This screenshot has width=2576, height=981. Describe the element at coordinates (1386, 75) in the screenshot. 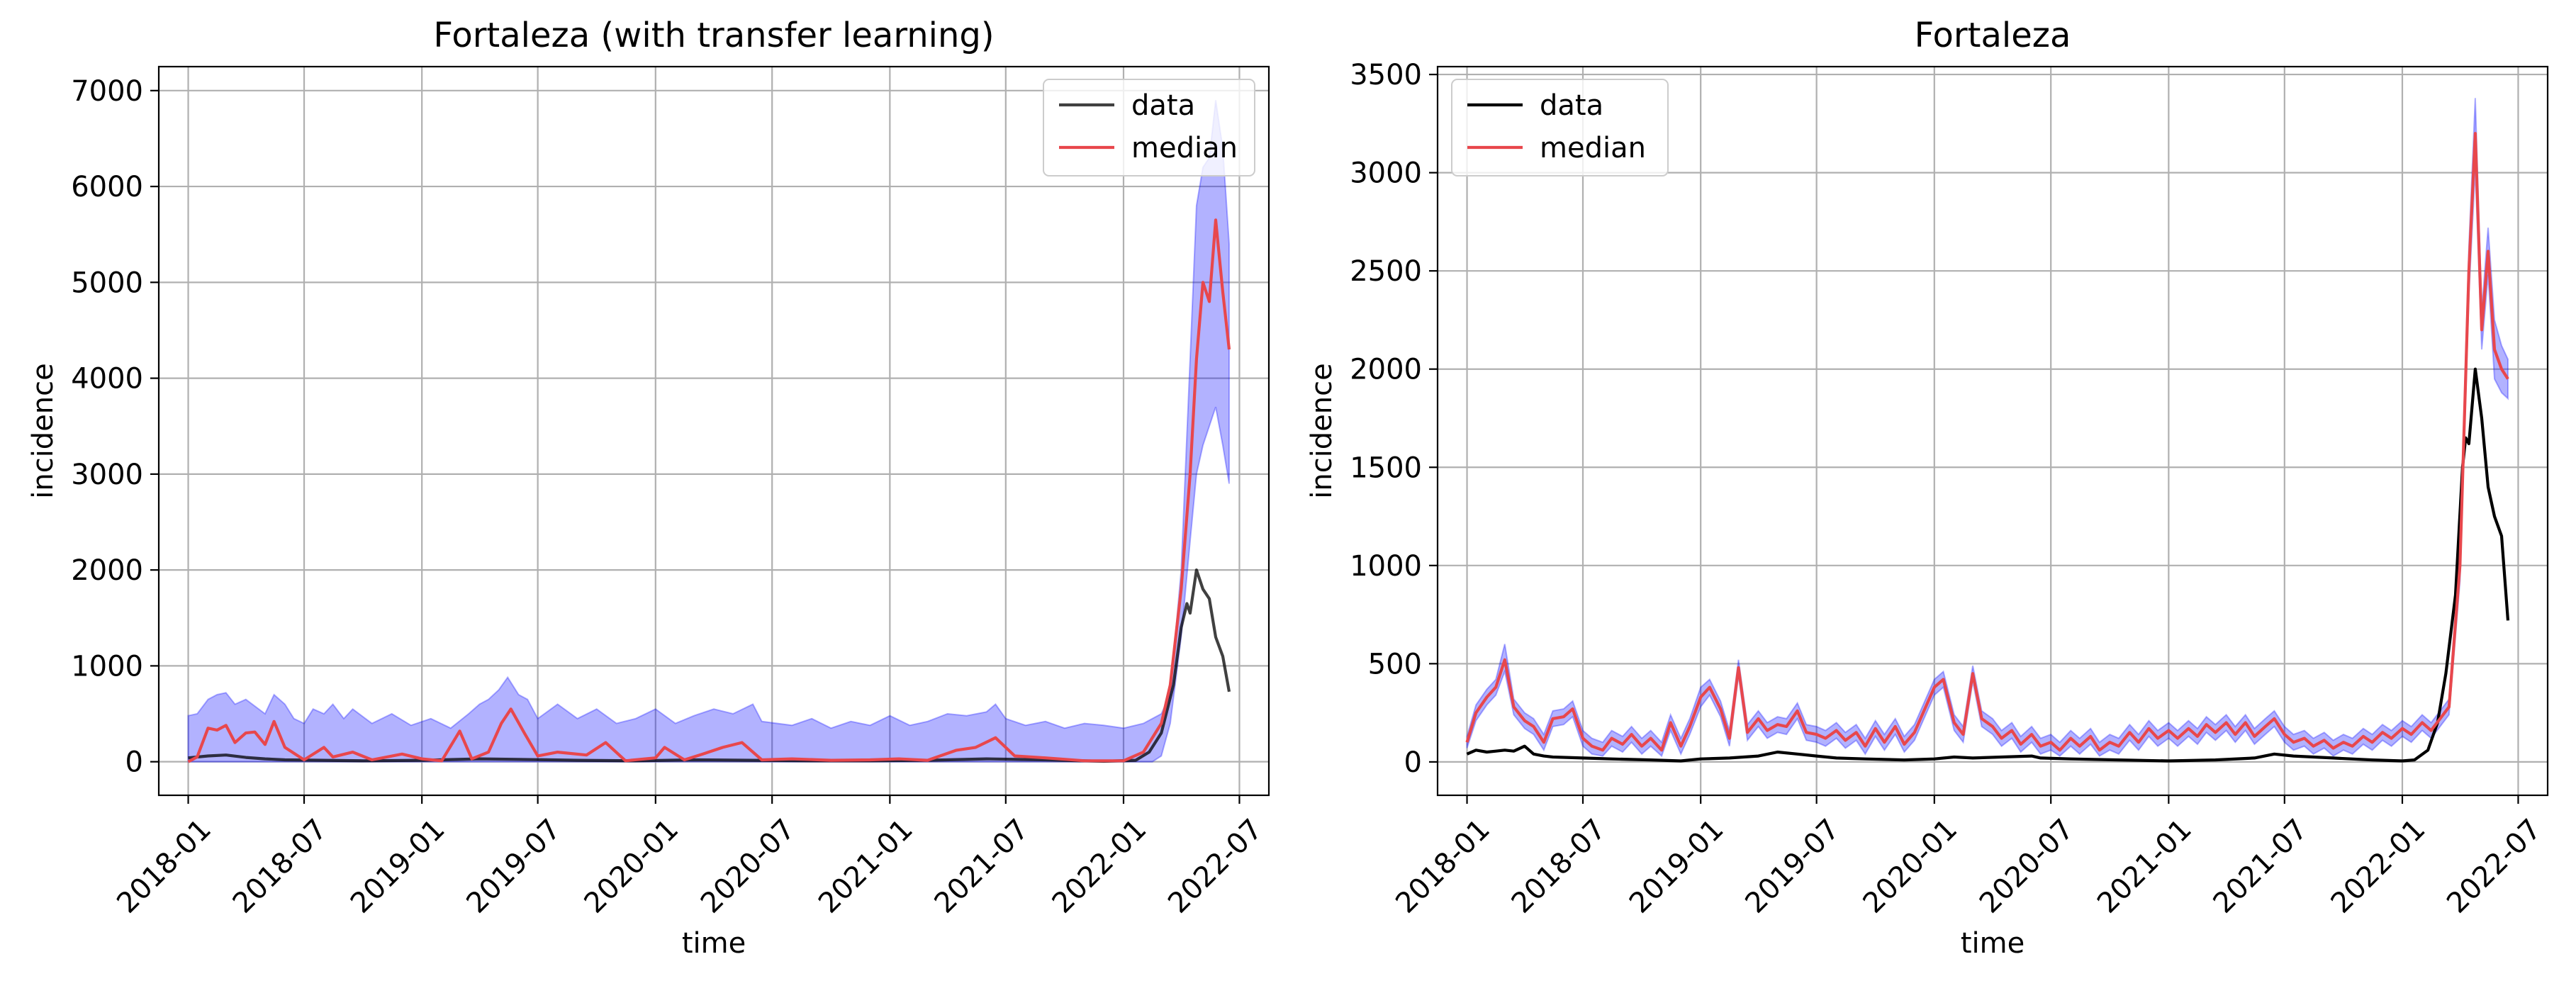

I see `y-tick-label: 3500` at that location.